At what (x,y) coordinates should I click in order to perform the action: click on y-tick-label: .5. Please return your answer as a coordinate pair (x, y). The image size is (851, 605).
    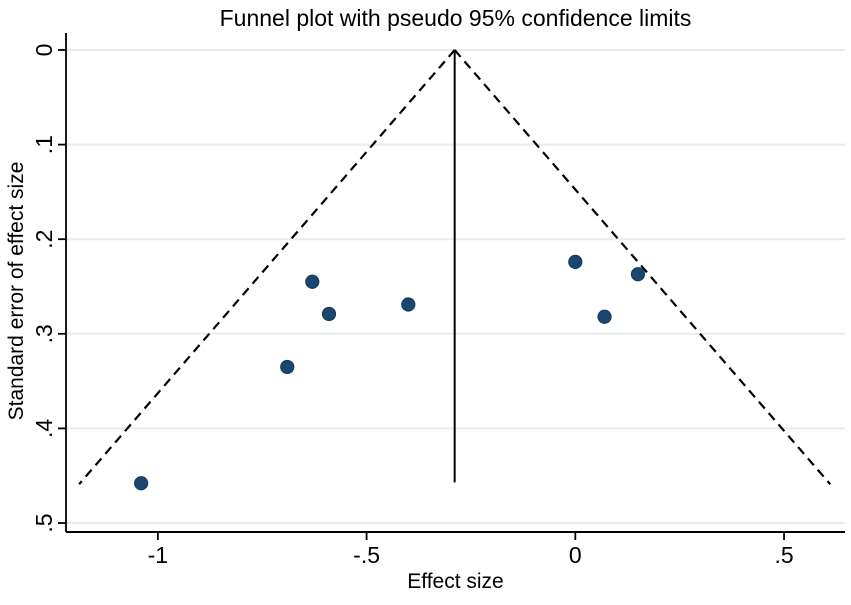
    Looking at the image, I should click on (44, 522).